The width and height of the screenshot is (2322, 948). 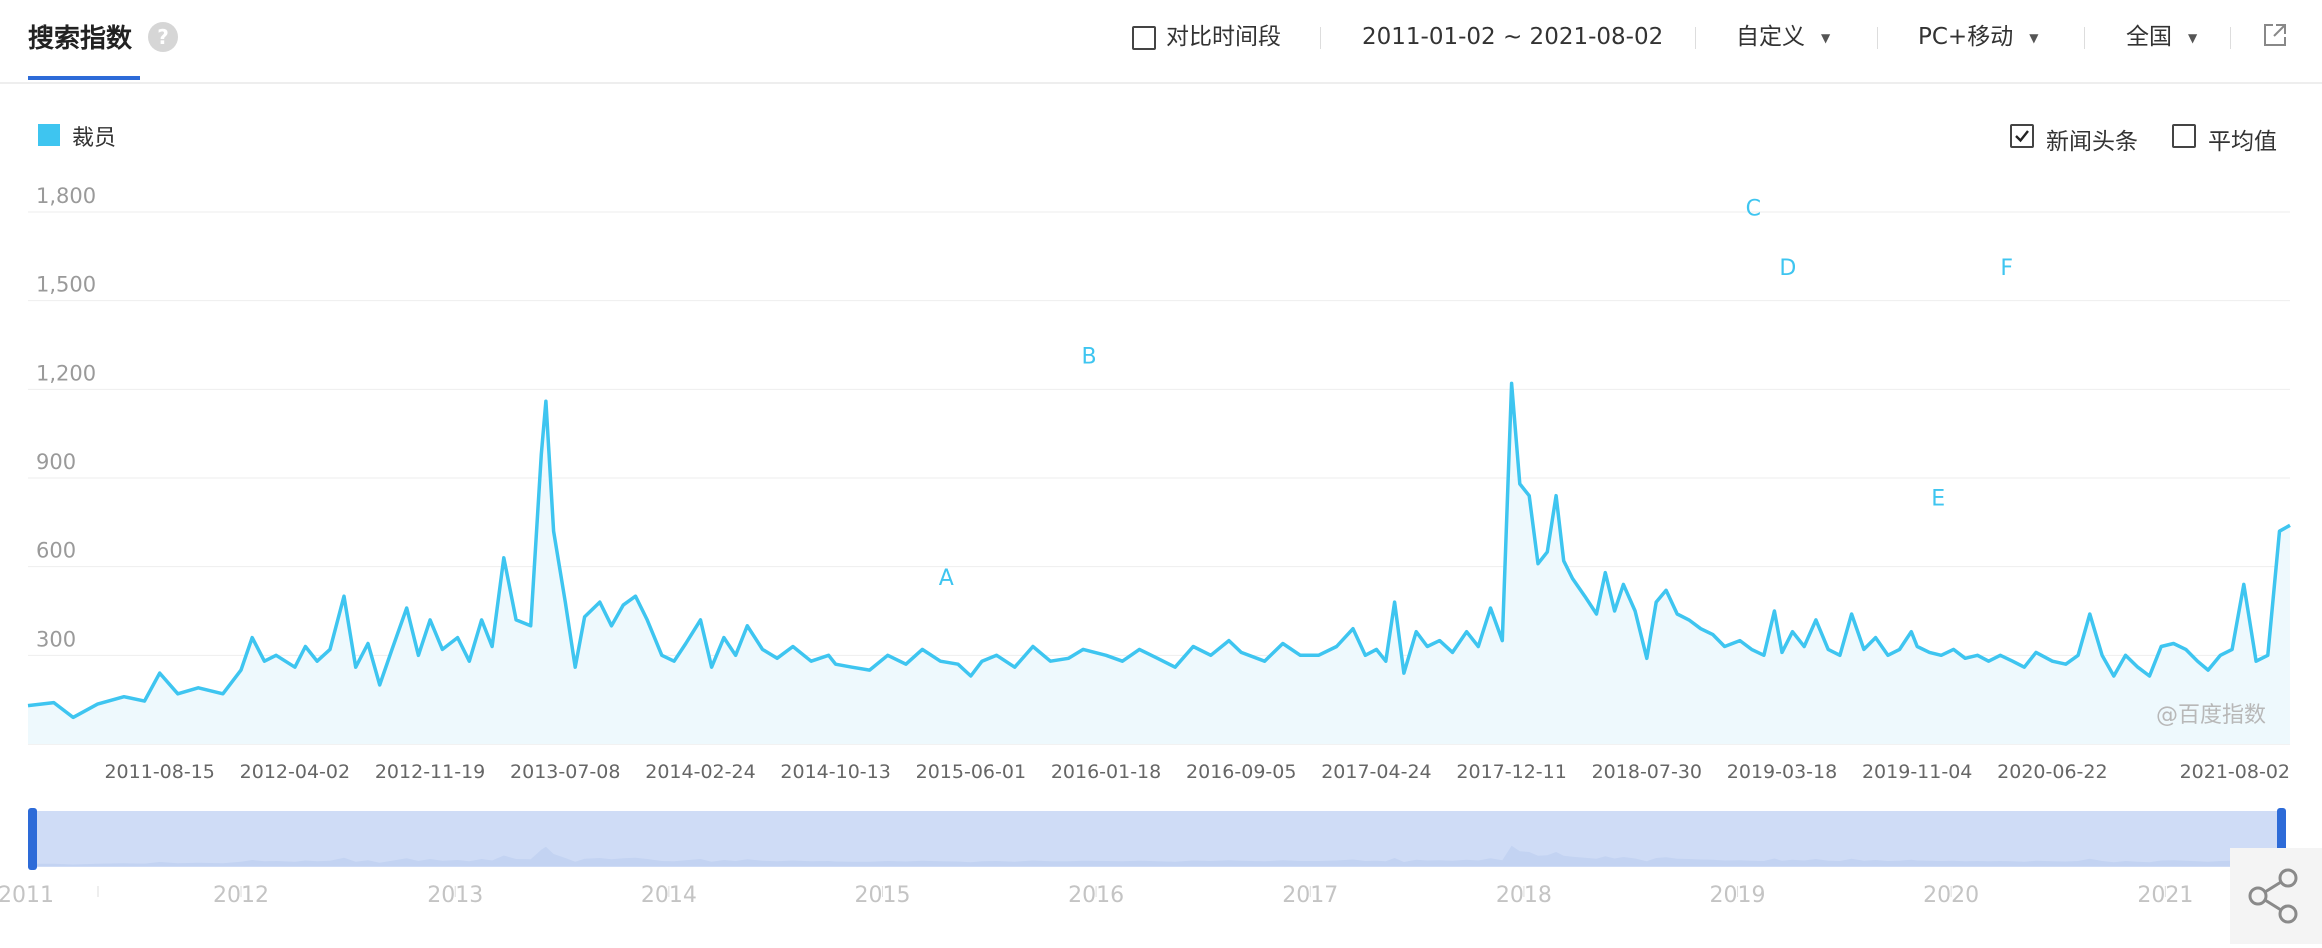 I want to click on mode-select: 自定义 ▼, so click(x=1783, y=37).